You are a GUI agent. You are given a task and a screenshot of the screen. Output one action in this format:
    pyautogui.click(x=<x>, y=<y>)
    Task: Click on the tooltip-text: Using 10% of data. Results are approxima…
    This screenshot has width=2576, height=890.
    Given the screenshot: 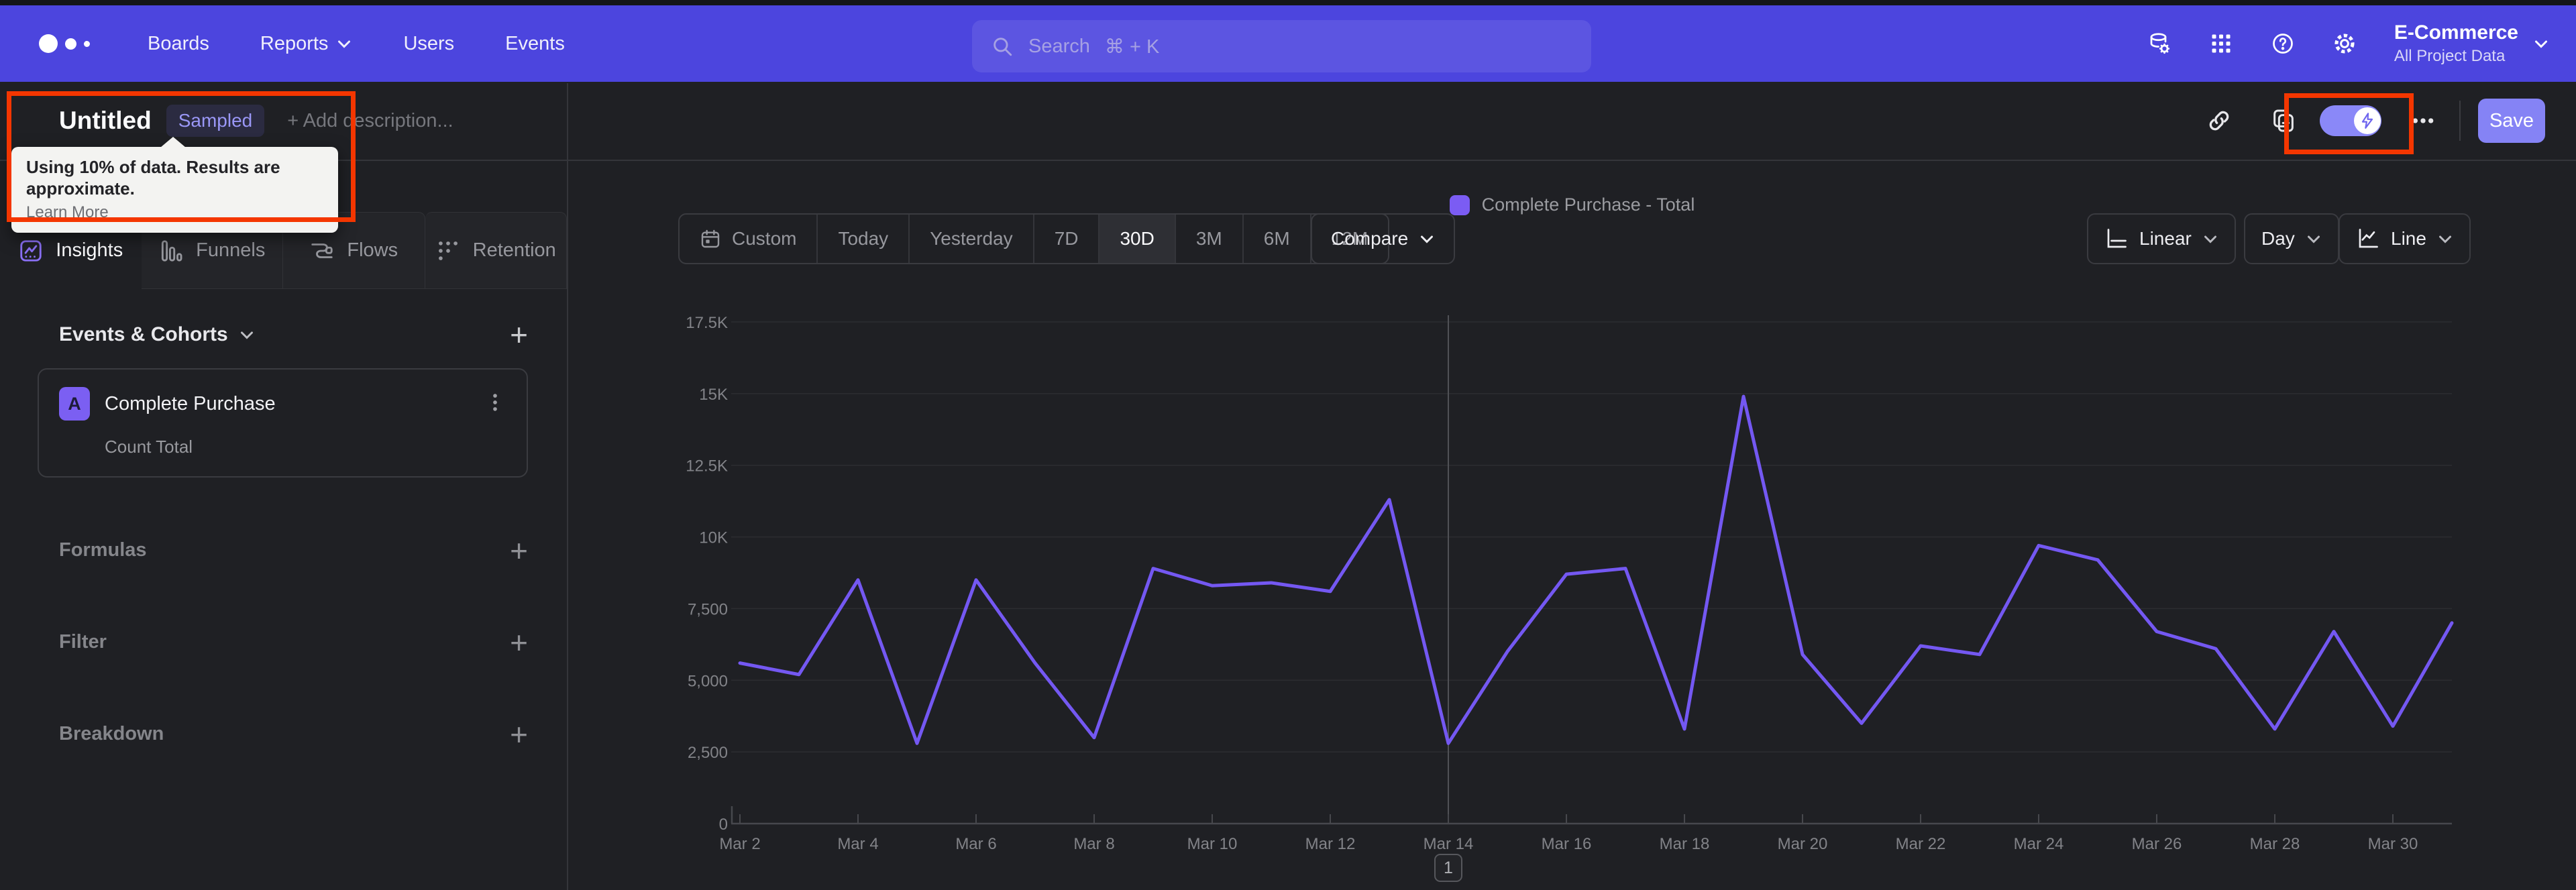 What is the action you would take?
    pyautogui.click(x=153, y=178)
    